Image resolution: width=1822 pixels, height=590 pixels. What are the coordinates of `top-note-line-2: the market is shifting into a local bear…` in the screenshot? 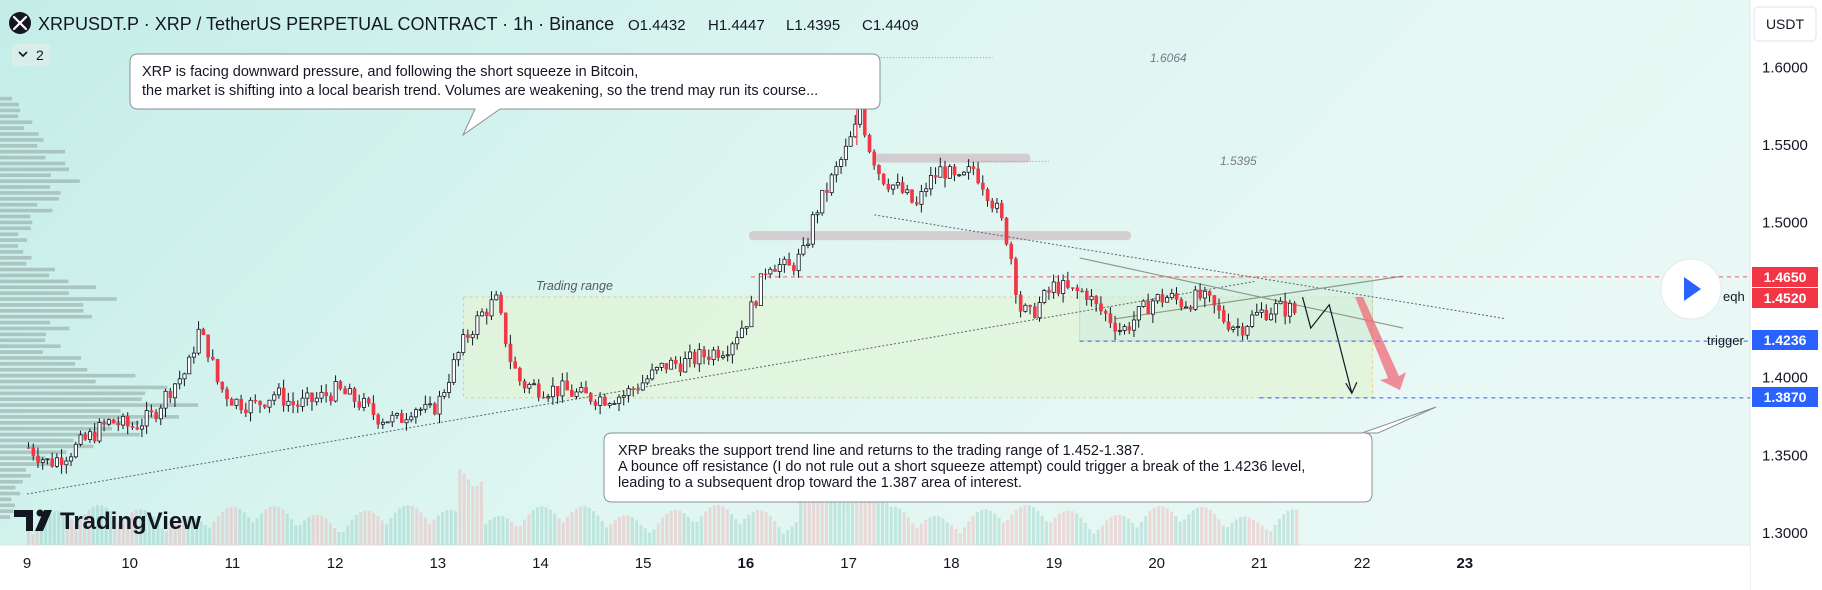 It's located at (480, 91).